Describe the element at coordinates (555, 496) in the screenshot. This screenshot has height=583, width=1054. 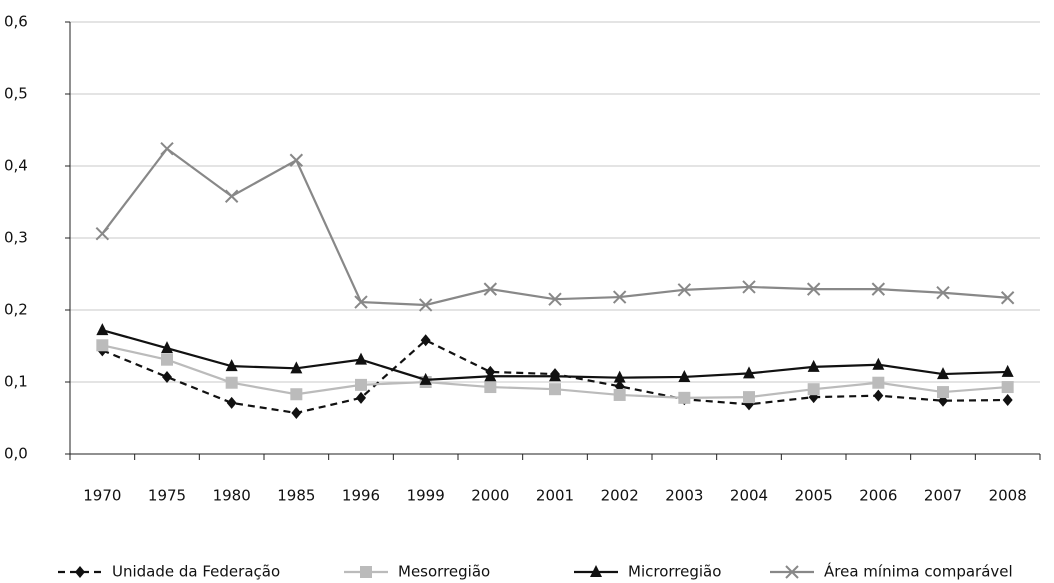
I see `x-tick-label: 2001` at that location.